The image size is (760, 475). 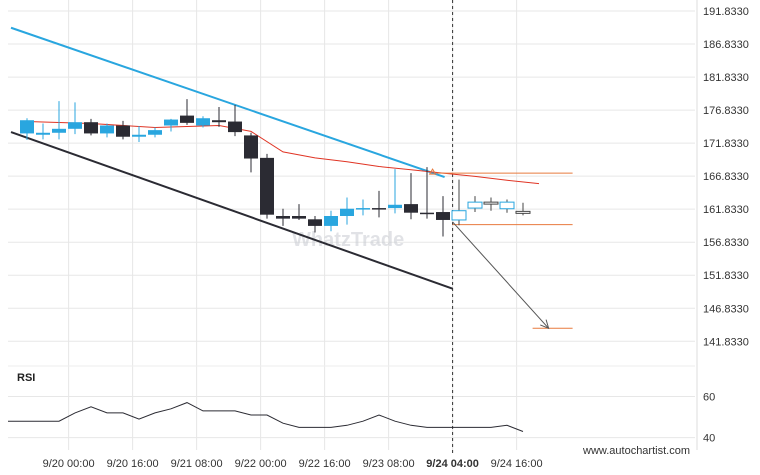 What do you see at coordinates (726, 144) in the screenshot?
I see `y-tick-label: 171.8330` at bounding box center [726, 144].